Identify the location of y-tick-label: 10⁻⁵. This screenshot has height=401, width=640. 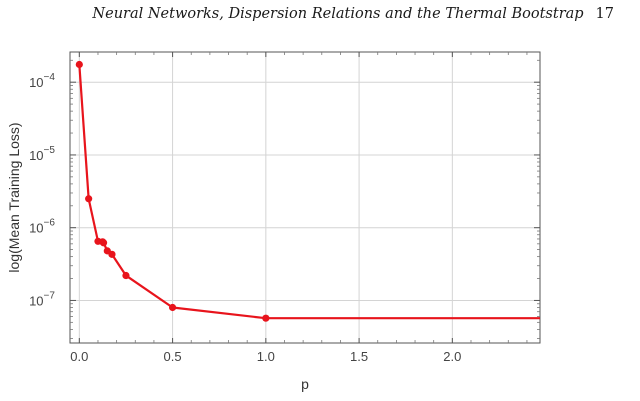
(42, 154).